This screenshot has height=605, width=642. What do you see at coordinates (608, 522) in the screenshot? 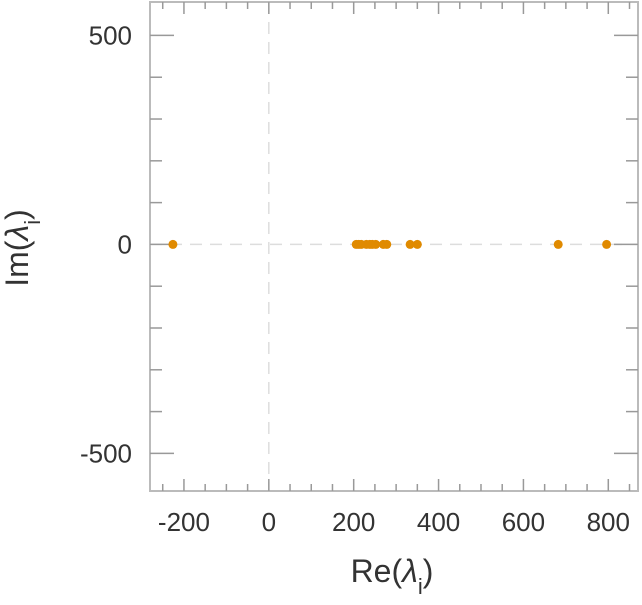
I see `x-tick-label: 800` at bounding box center [608, 522].